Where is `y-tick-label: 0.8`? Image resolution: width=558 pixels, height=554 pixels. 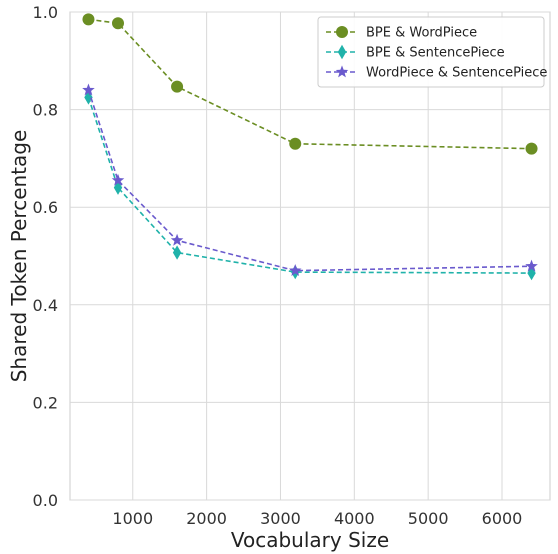
y-tick-label: 0.8 is located at coordinates (45, 110).